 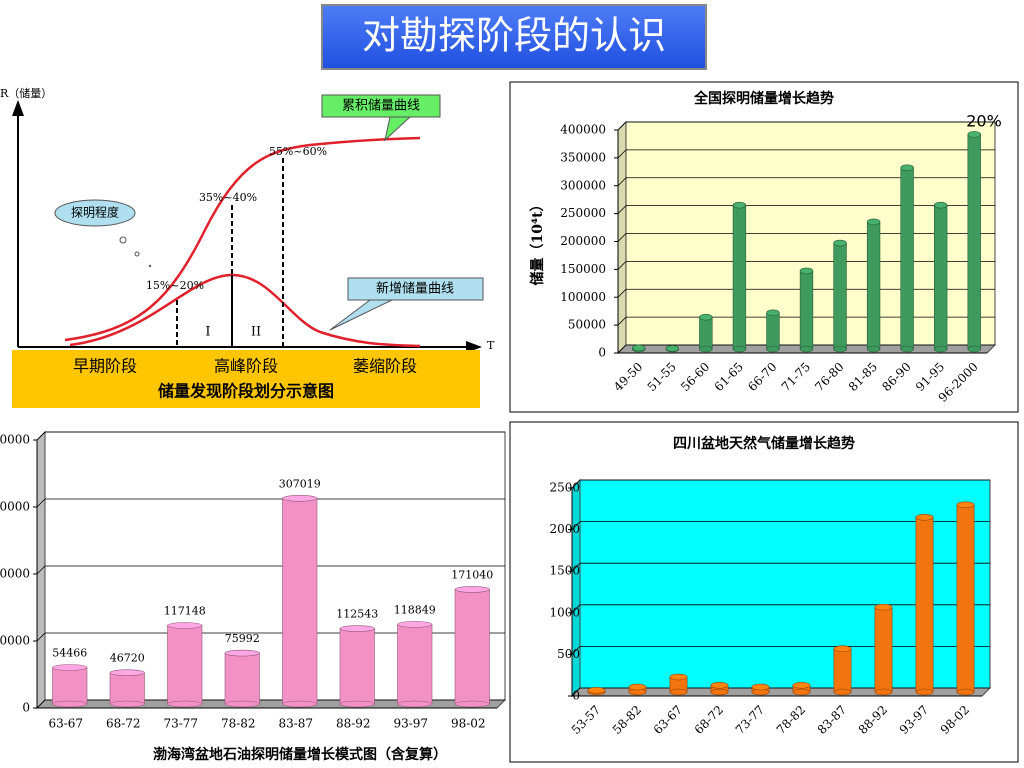 What do you see at coordinates (298, 151) in the screenshot?
I see `pct-label: 55%~60%` at bounding box center [298, 151].